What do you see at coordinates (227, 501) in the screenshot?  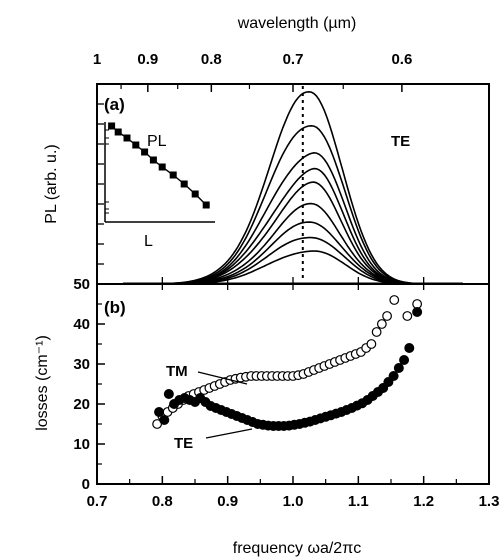 I see `frequency-tick-label: 0.9` at bounding box center [227, 501].